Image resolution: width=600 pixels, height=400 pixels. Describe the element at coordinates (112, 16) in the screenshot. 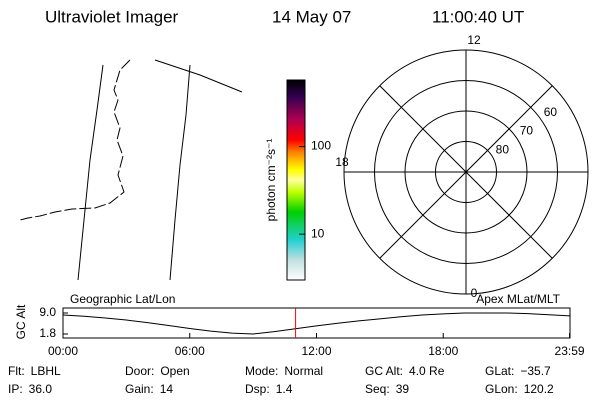

I see `title: Ultraviolet Imager` at that location.